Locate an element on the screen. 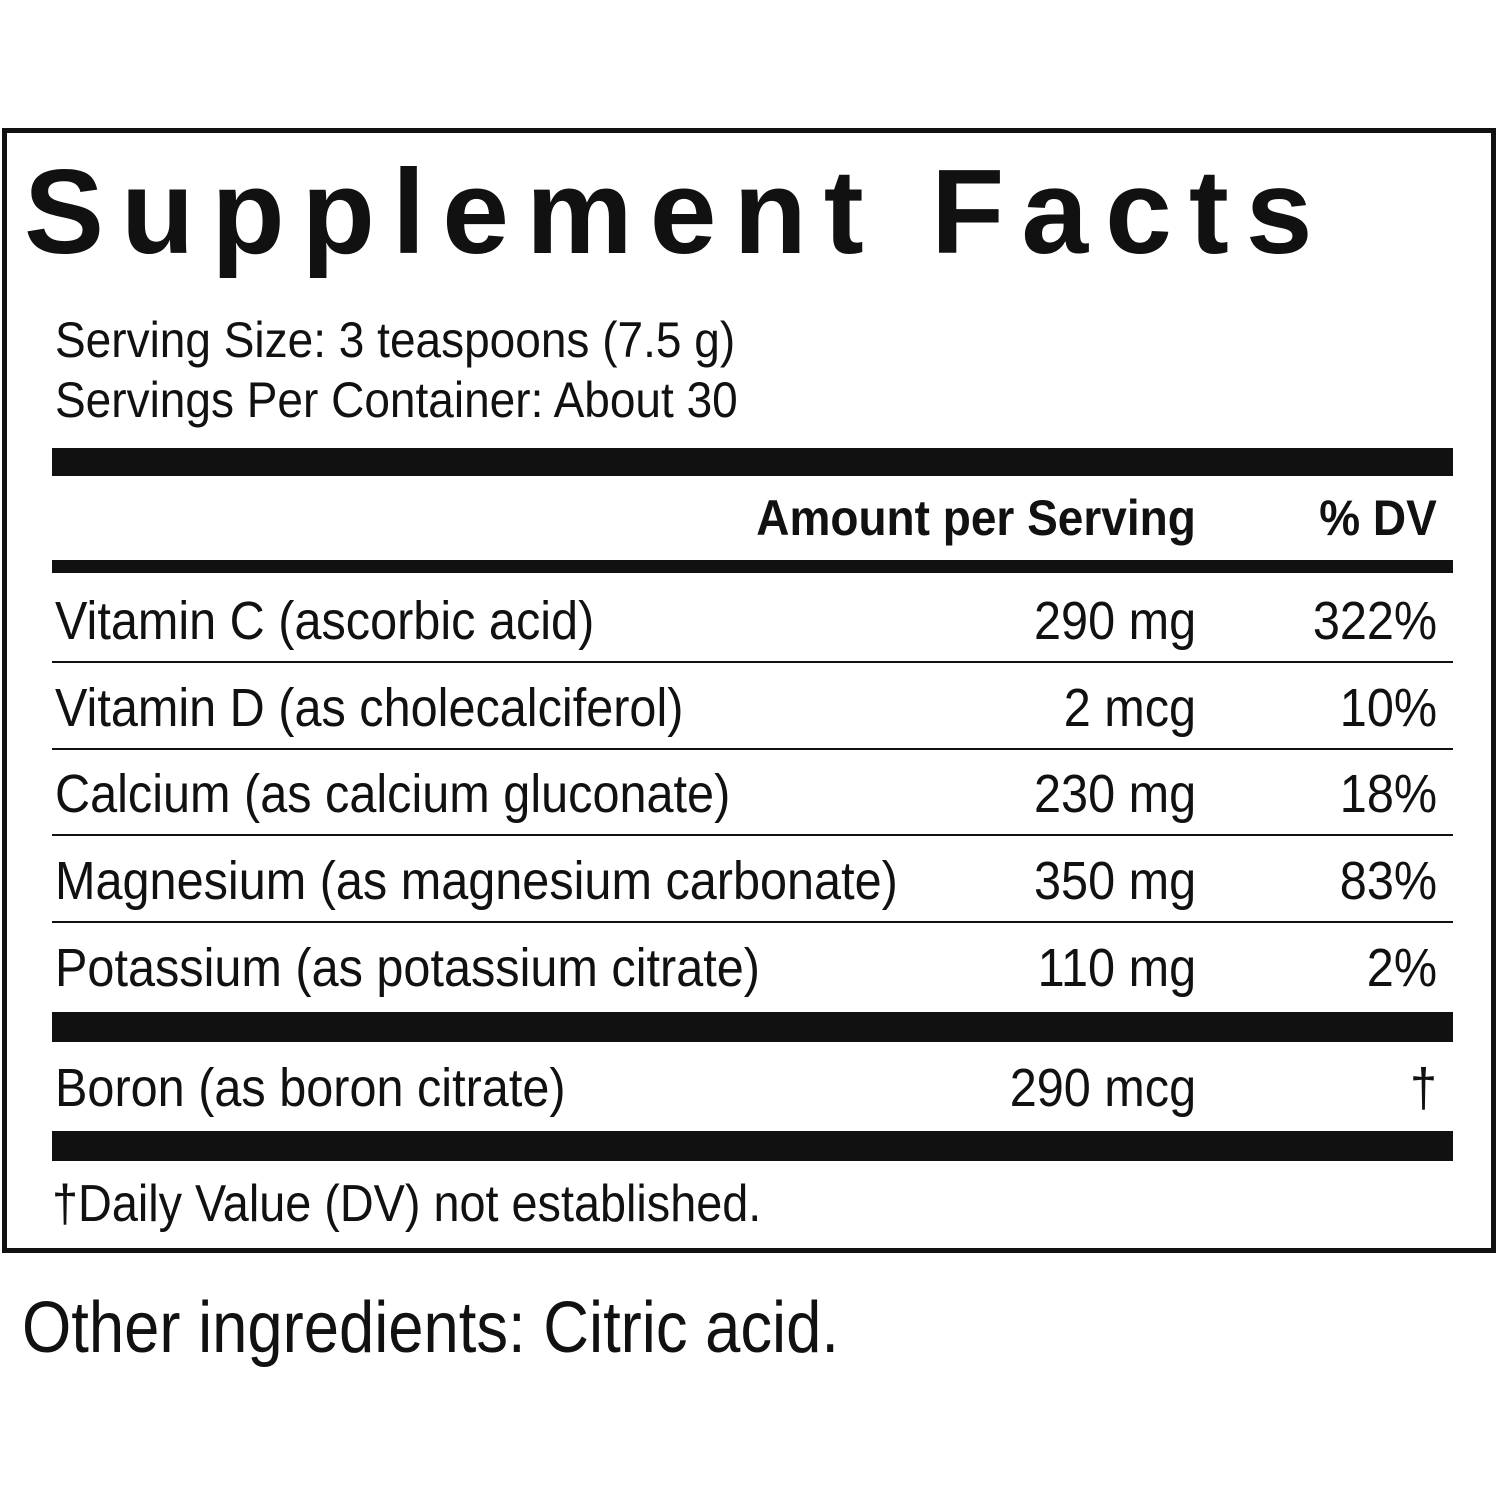 This screenshot has height=1498, width=1498. other-ingredients: Other ingredients: Citric acid. is located at coordinates (430, 1328).